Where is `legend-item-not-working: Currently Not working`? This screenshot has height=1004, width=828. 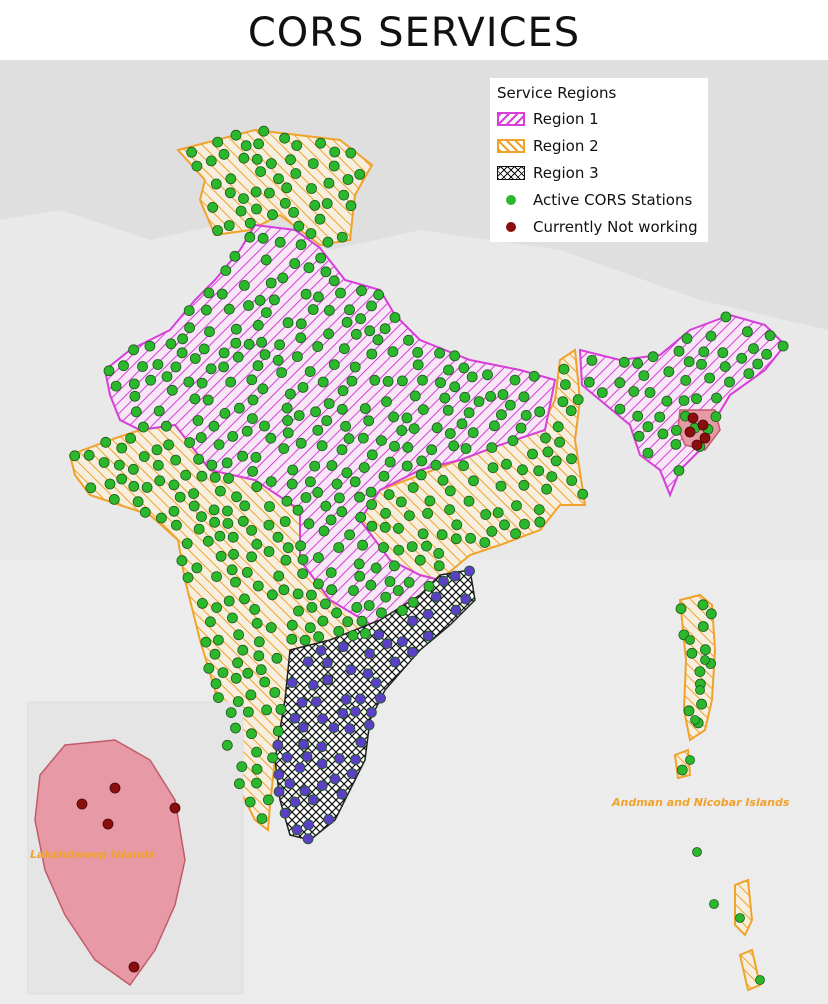 legend-item-not-working: Currently Not working is located at coordinates (597, 227).